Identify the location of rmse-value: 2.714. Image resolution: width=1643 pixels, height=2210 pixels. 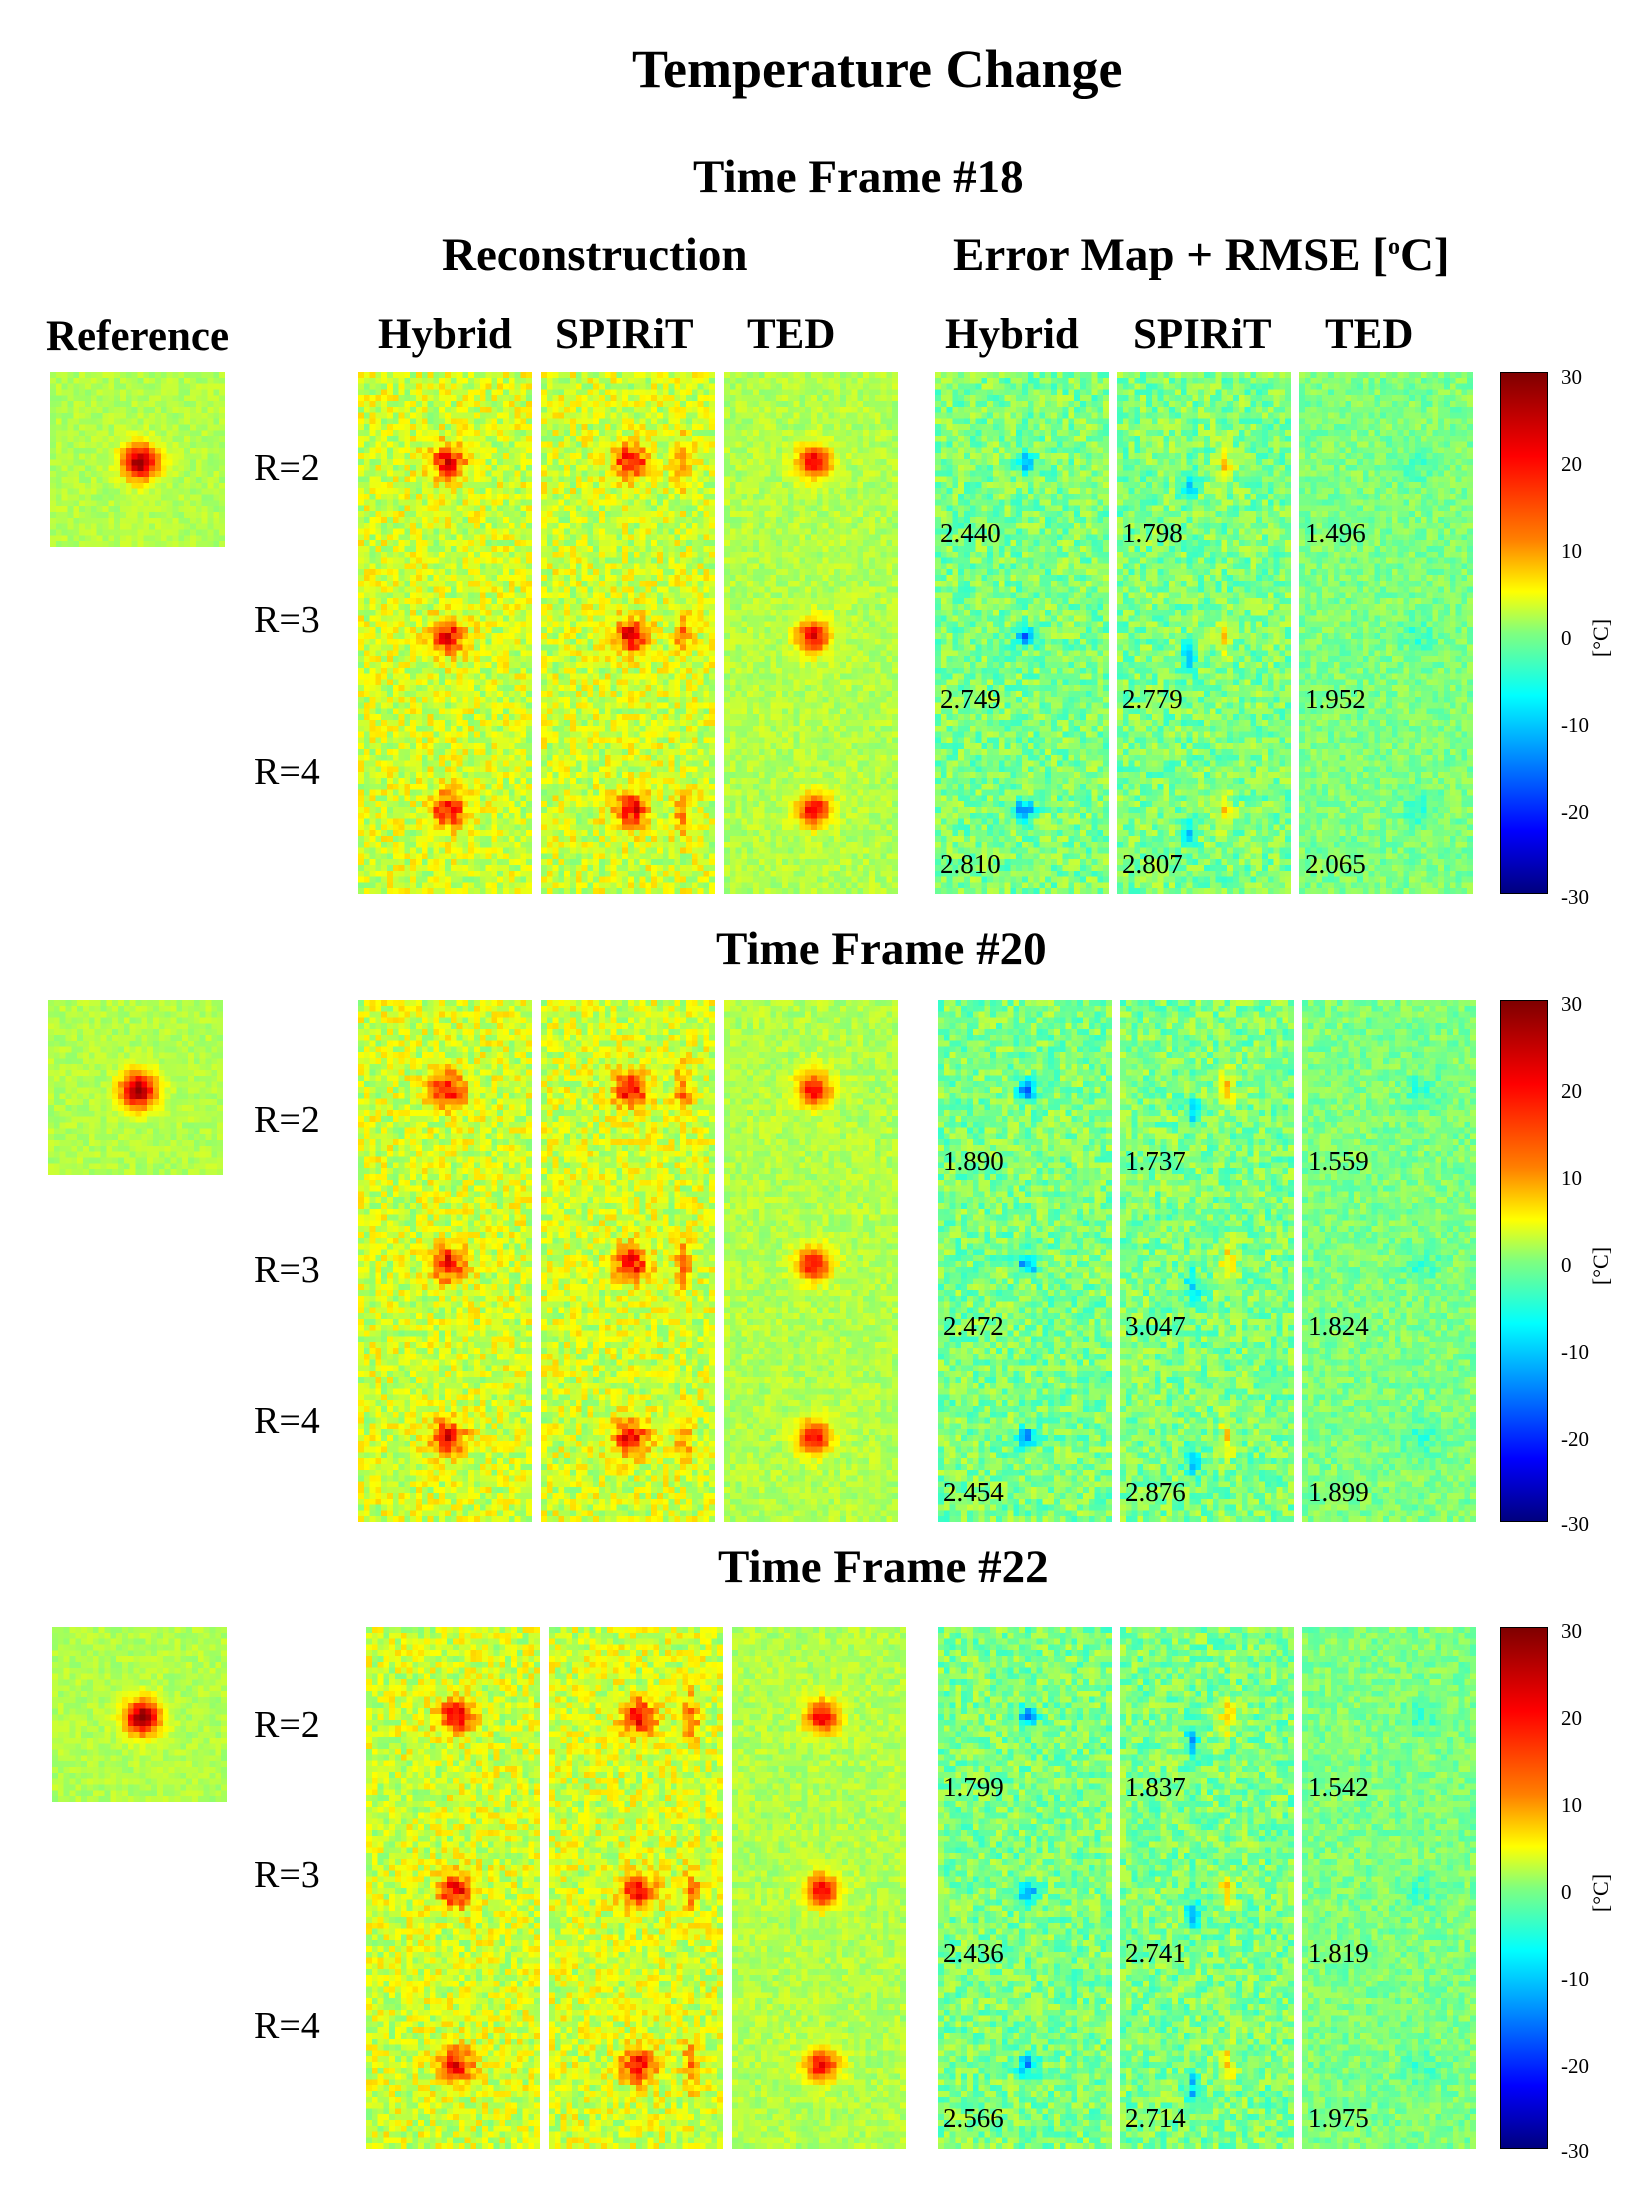
(1155, 2118).